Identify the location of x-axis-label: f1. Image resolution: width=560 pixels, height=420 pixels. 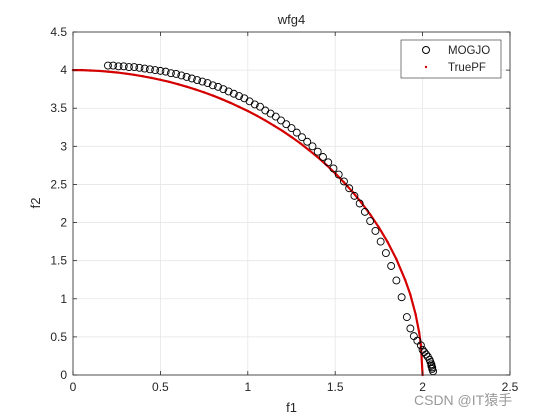
(291, 407).